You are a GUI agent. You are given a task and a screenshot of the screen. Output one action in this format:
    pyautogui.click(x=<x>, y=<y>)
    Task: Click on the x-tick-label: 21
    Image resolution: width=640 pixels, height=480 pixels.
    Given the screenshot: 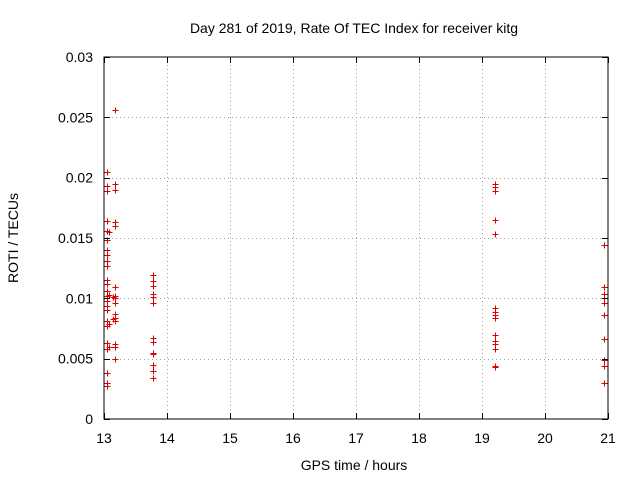 What is the action you would take?
    pyautogui.click(x=608, y=438)
    